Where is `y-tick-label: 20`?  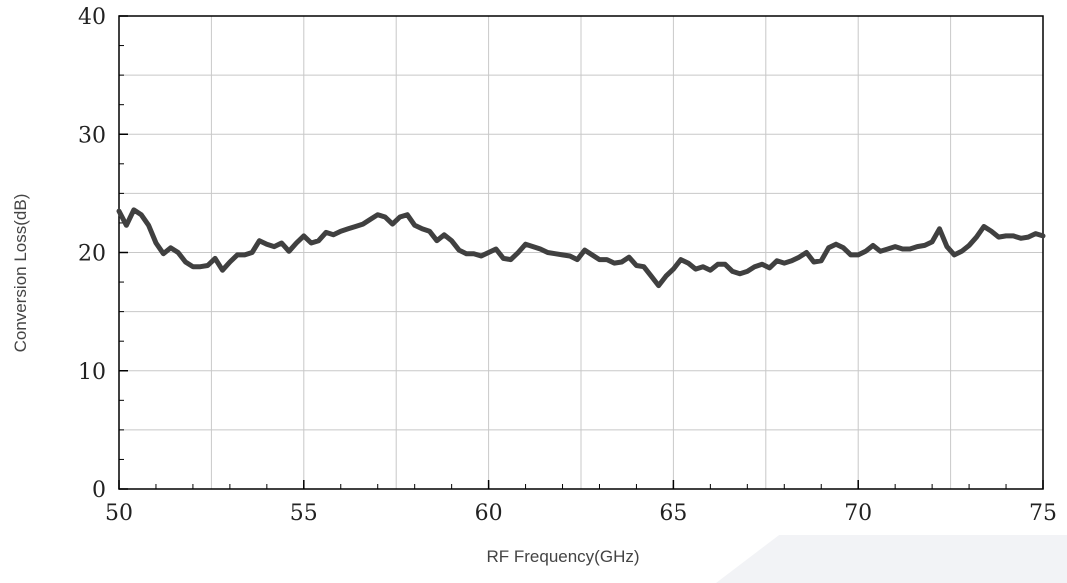 y-tick-label: 20 is located at coordinates (92, 254).